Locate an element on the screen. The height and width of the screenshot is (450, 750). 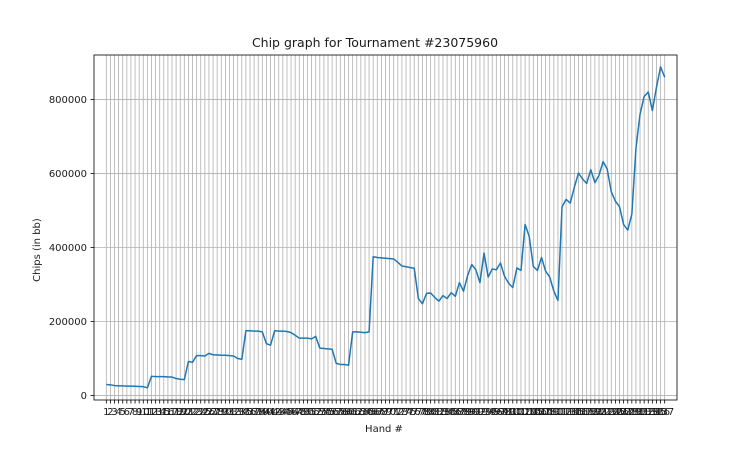
x-tick-label: 122 is located at coordinates (603, 412).